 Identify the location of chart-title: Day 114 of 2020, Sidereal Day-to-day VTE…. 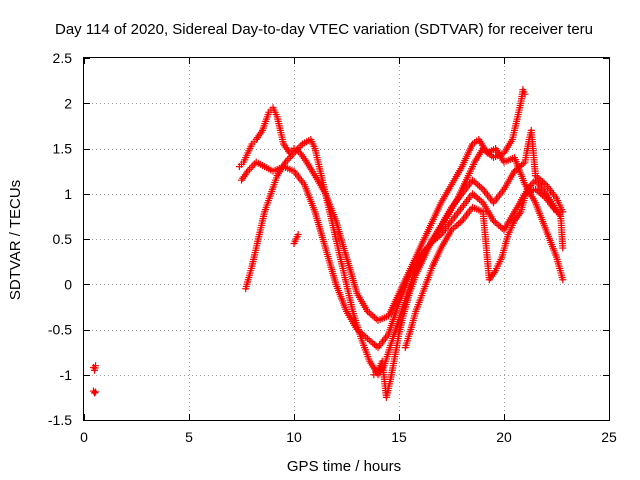
(324, 29).